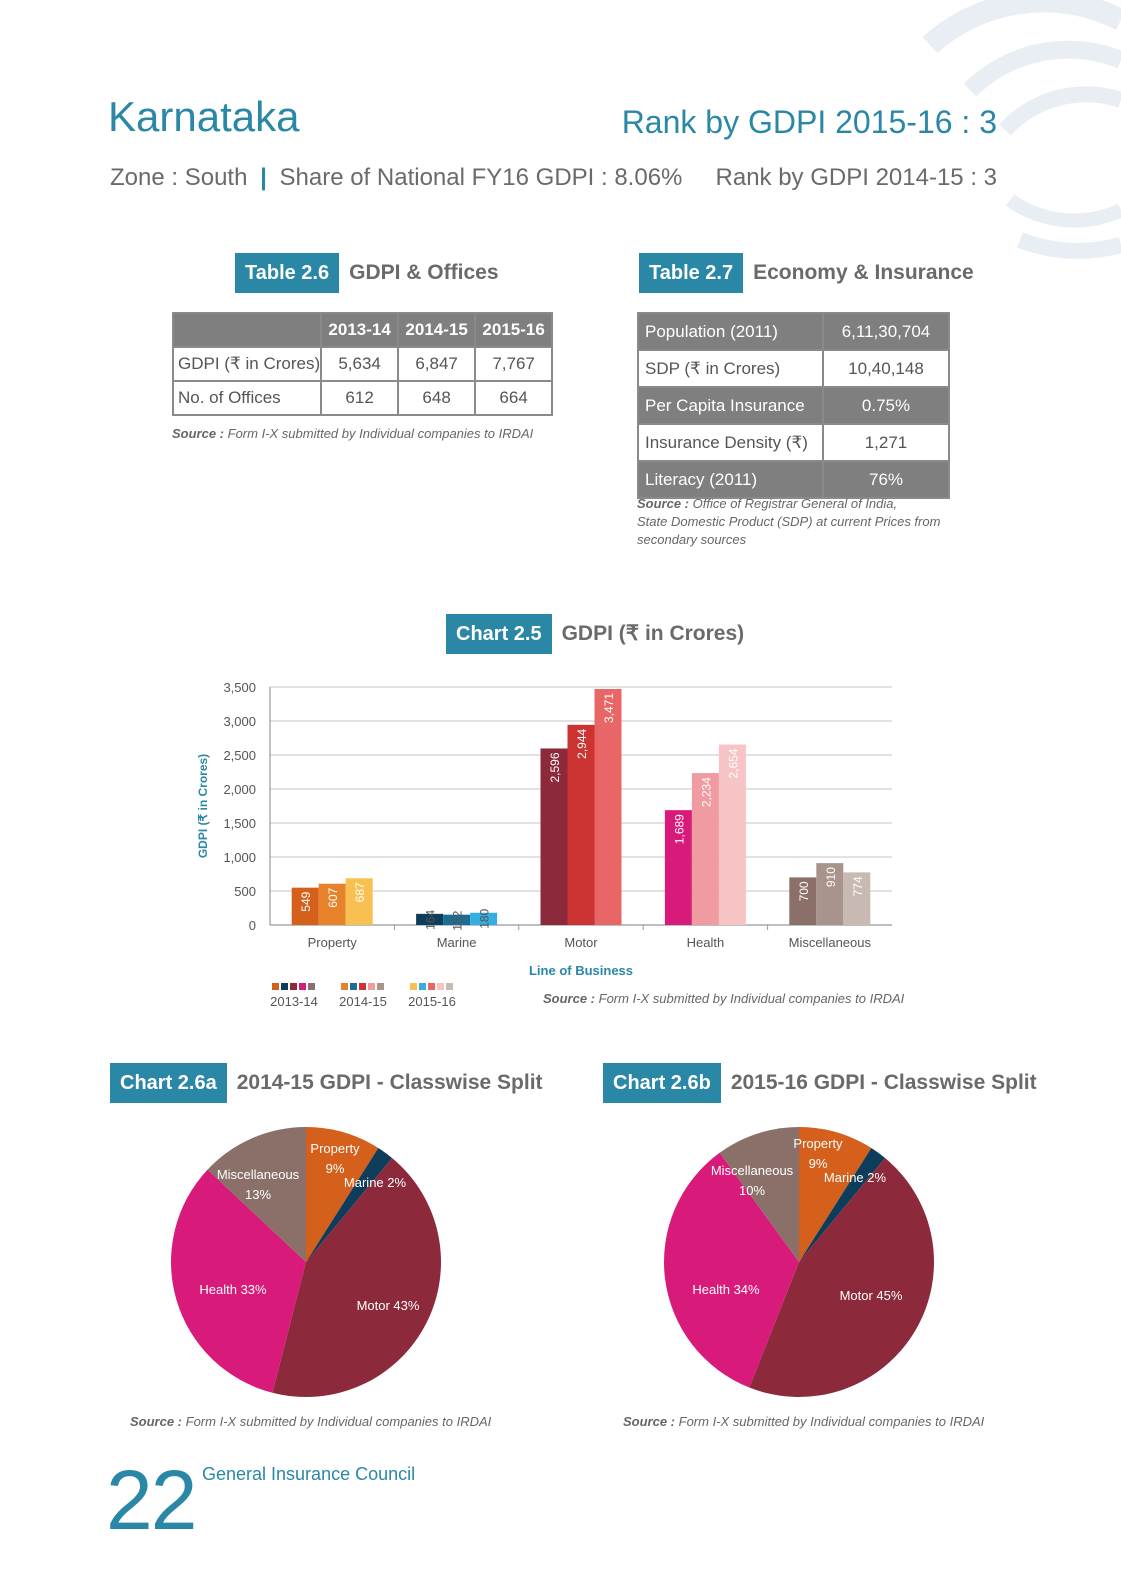 The width and height of the screenshot is (1121, 1578). What do you see at coordinates (730, 368) in the screenshot?
I see `row-label: SDP (₹ in Crores)` at bounding box center [730, 368].